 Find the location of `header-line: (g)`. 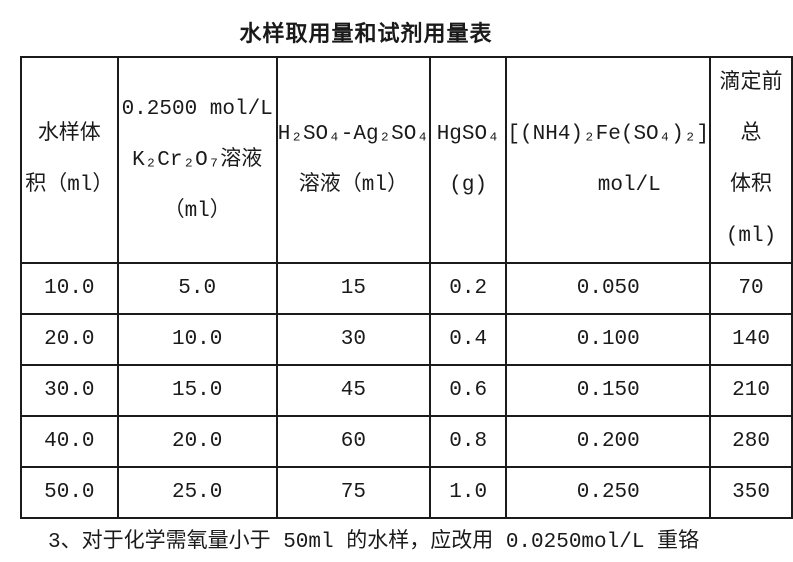

header-line: (g) is located at coordinates (468, 185).